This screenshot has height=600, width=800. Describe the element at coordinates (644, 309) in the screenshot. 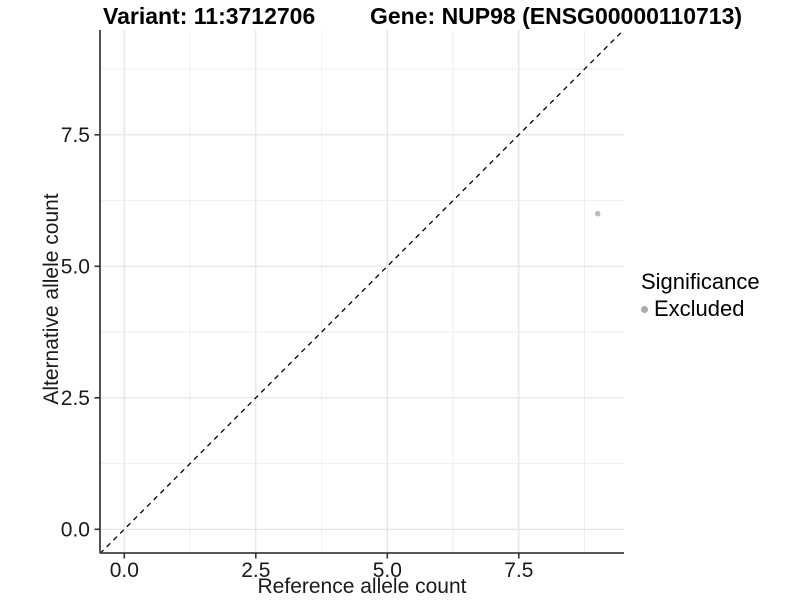

I see `legend-key-dot-icon` at that location.